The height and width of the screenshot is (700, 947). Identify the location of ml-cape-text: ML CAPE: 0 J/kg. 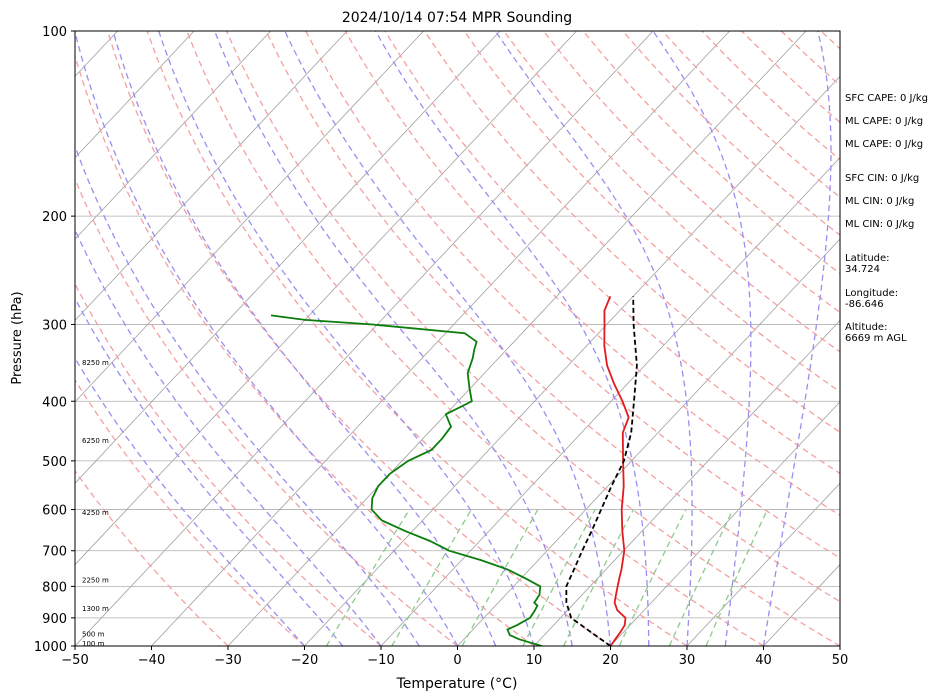
(884, 121).